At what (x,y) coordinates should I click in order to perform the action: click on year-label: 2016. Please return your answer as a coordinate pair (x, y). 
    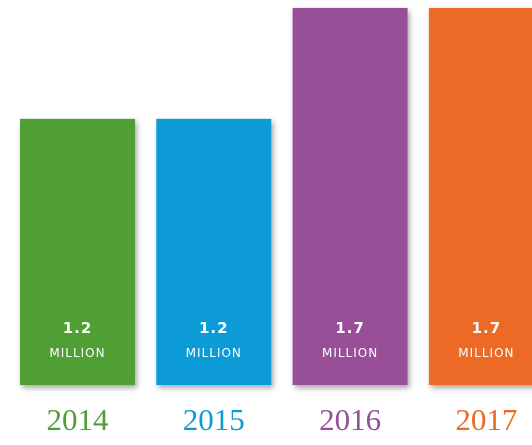
    Looking at the image, I should click on (350, 419).